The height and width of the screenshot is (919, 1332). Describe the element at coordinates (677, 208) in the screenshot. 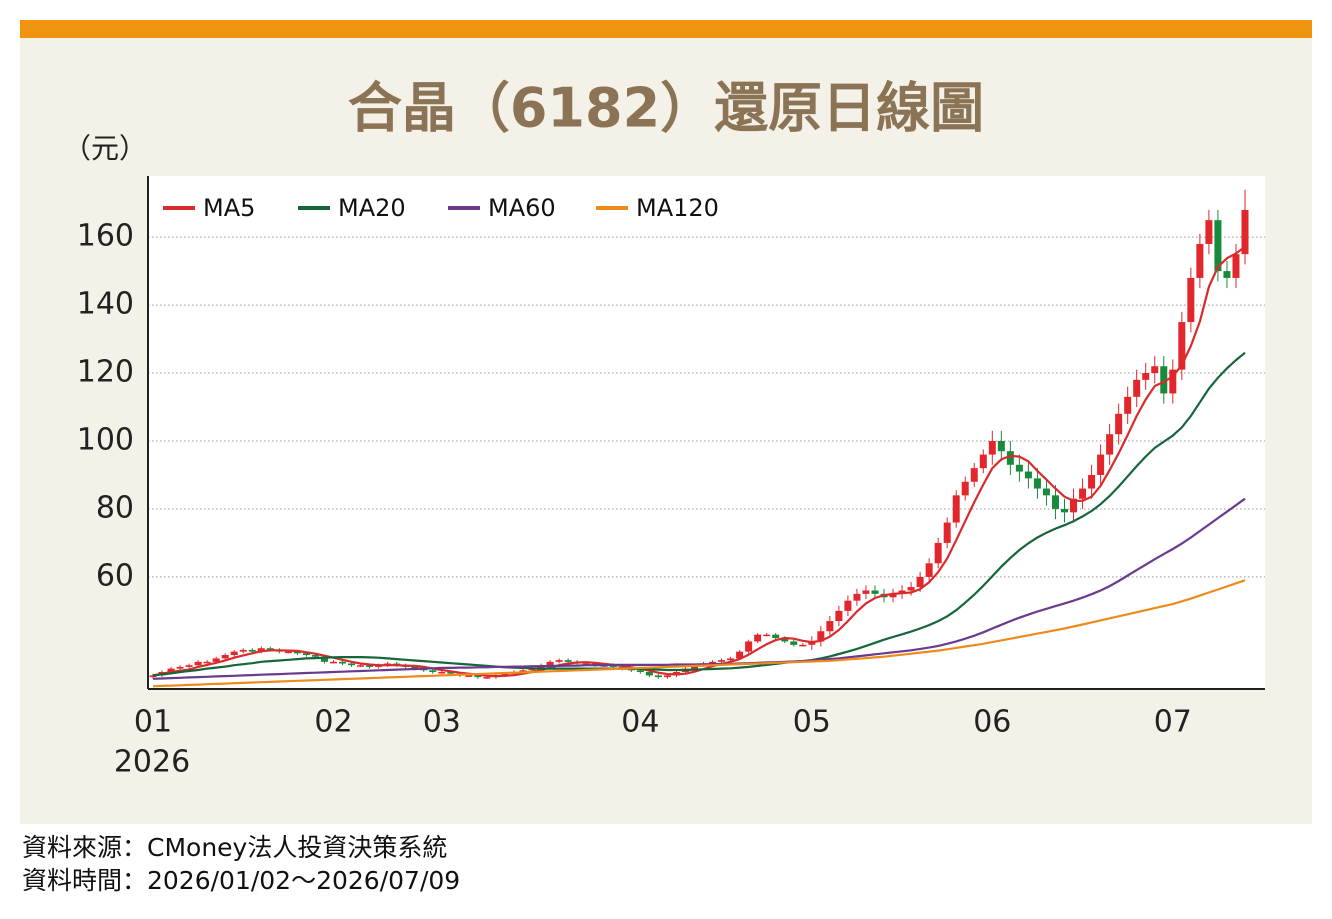

I see `legend-label: MA120` at that location.